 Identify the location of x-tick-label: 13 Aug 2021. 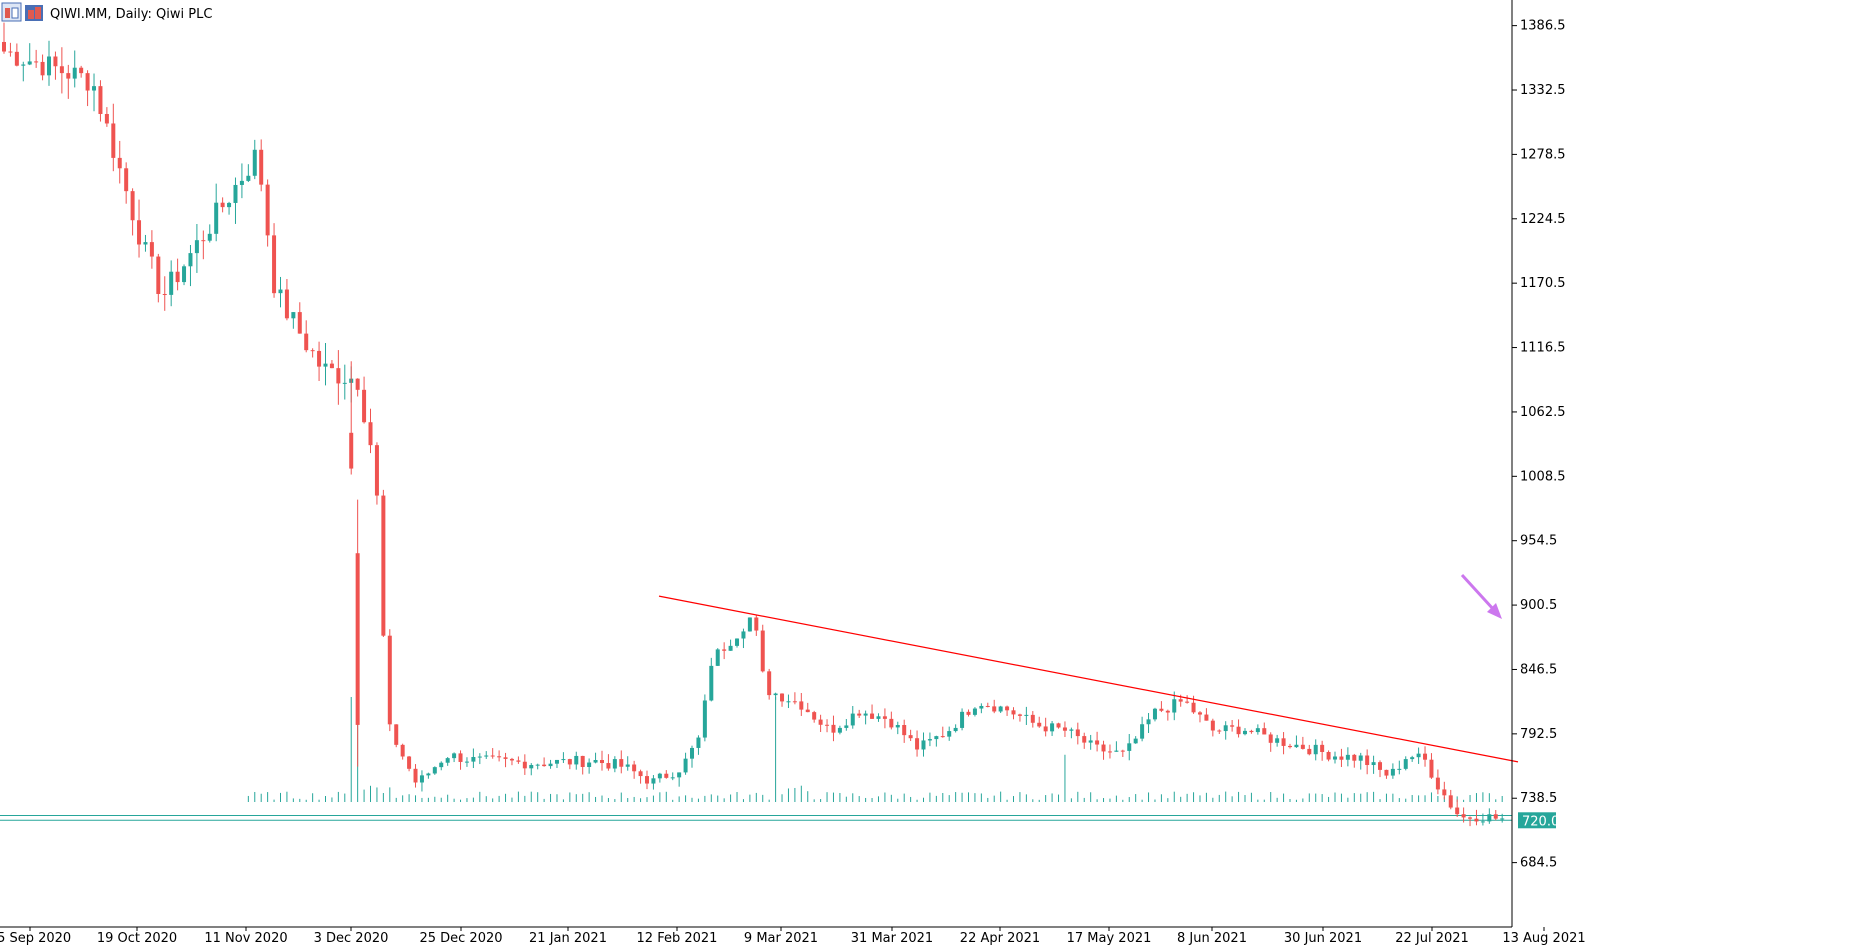
(1543, 938).